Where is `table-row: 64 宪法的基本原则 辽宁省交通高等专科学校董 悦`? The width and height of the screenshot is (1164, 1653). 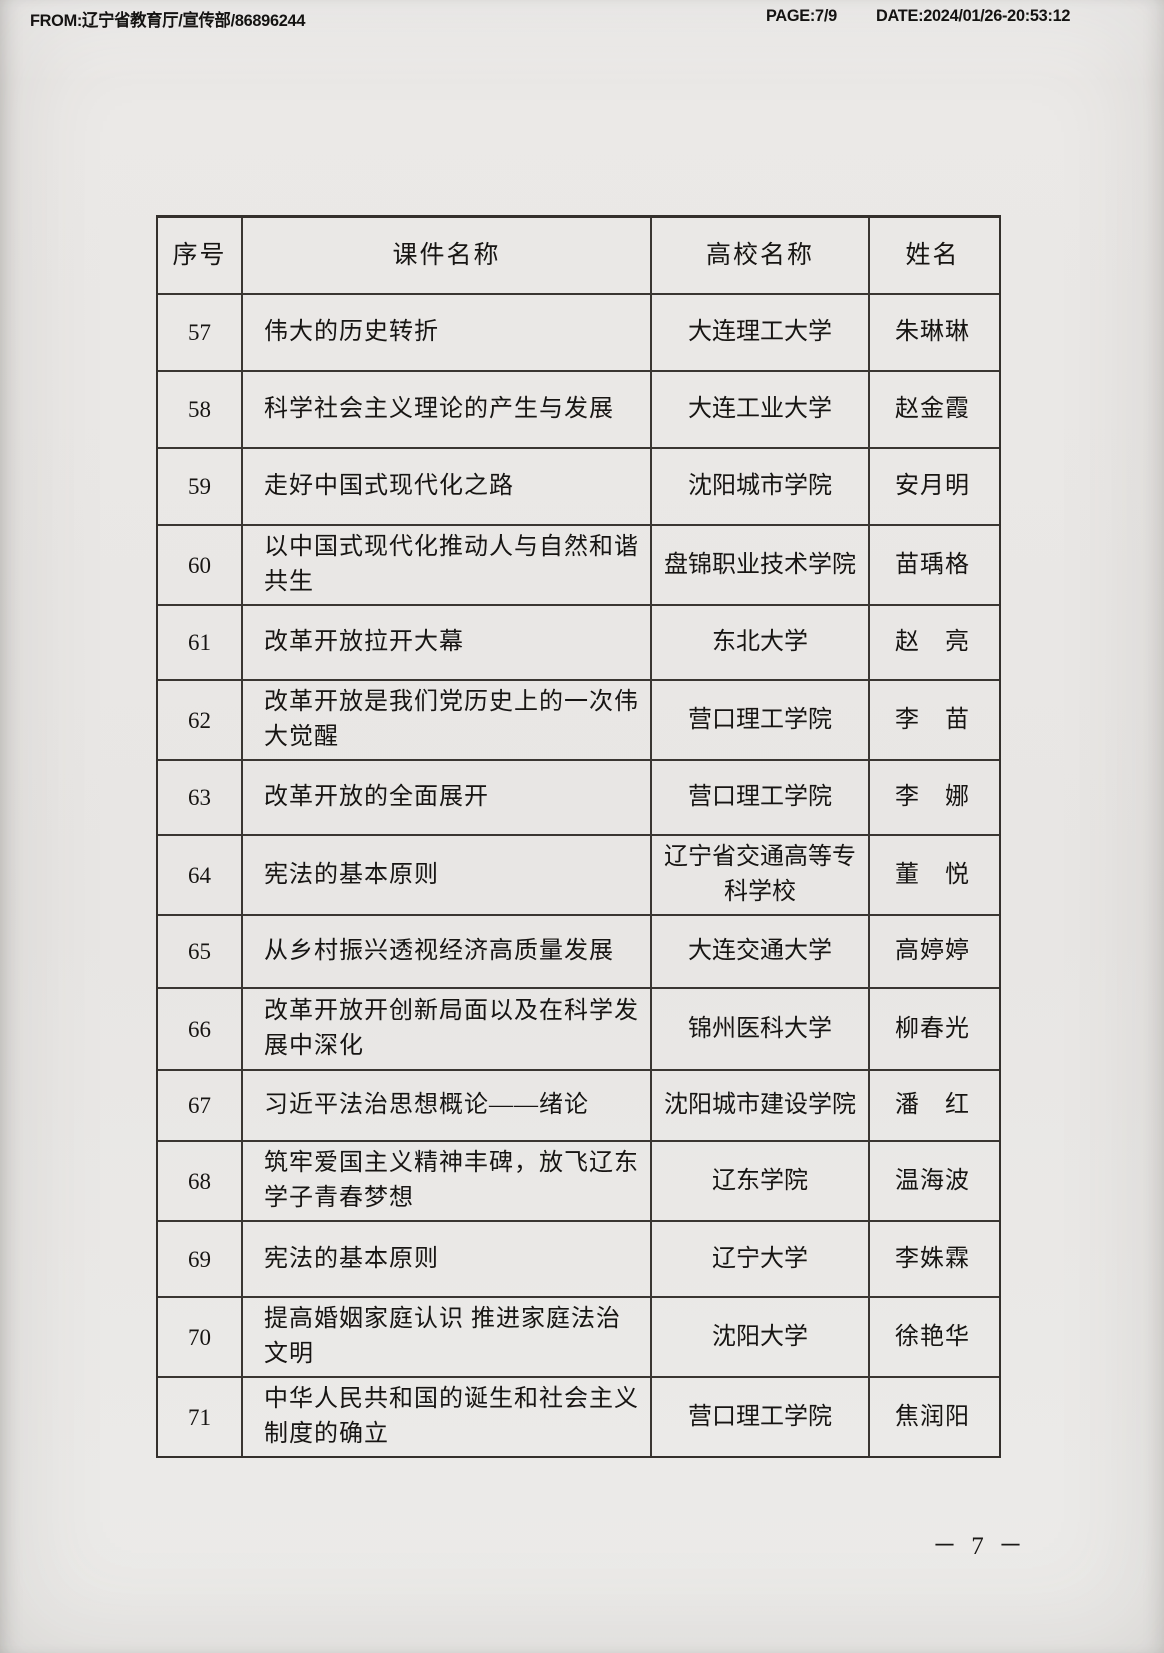
table-row: 64 宪法的基本原则 辽宁省交通高等专科学校董 悦 is located at coordinates (578, 876).